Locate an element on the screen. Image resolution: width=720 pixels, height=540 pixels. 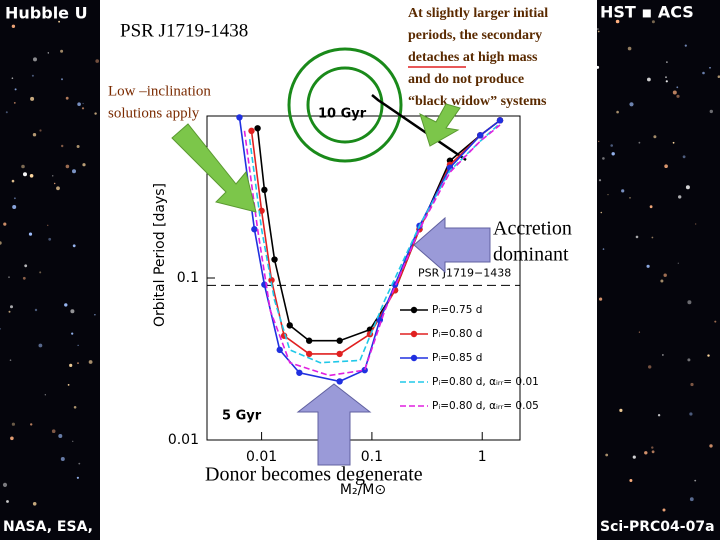
annotation: 5 Gyr is located at coordinates (242, 416).